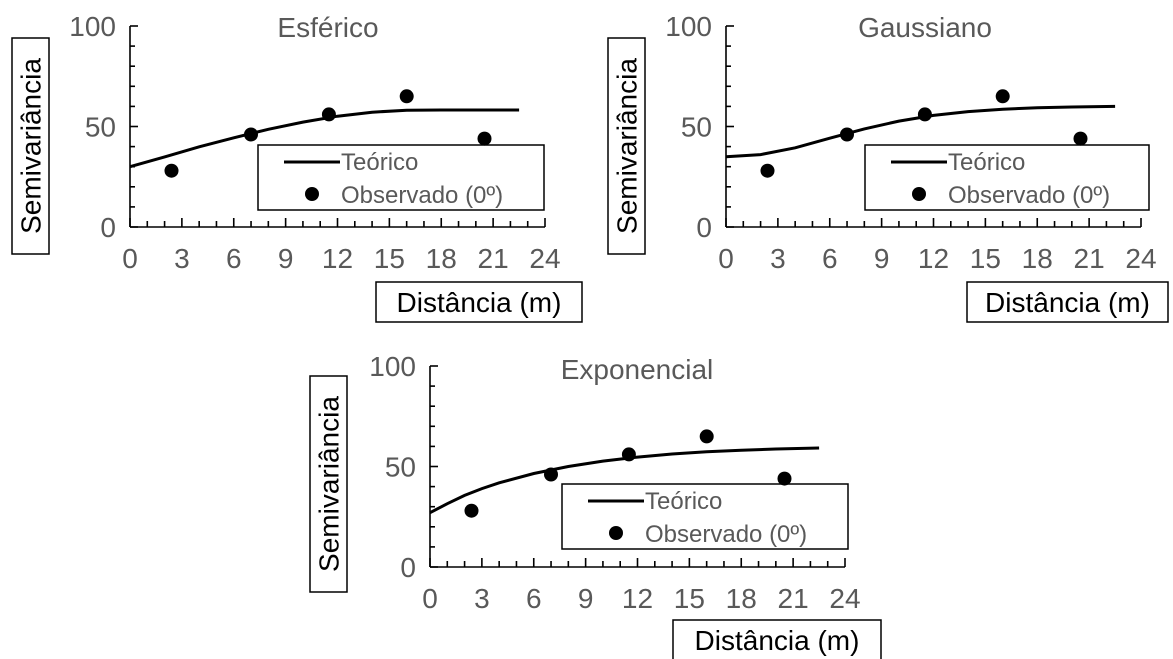 Image resolution: width=1173 pixels, height=659 pixels. What do you see at coordinates (925, 27) in the screenshot?
I see `chart-title: Gaussiano` at bounding box center [925, 27].